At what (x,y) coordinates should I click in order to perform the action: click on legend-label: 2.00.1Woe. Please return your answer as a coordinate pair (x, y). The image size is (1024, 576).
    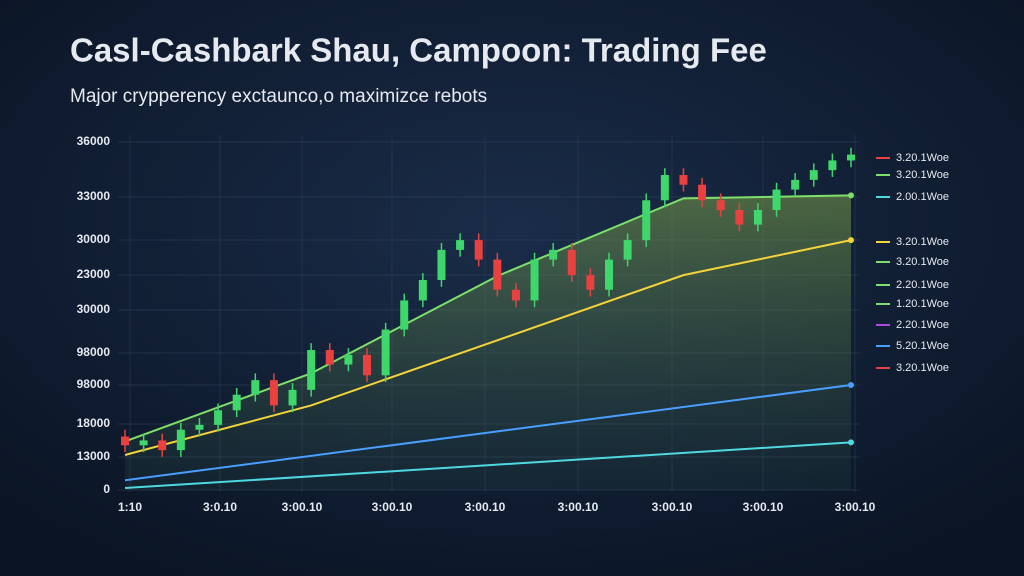
    Looking at the image, I should click on (922, 197).